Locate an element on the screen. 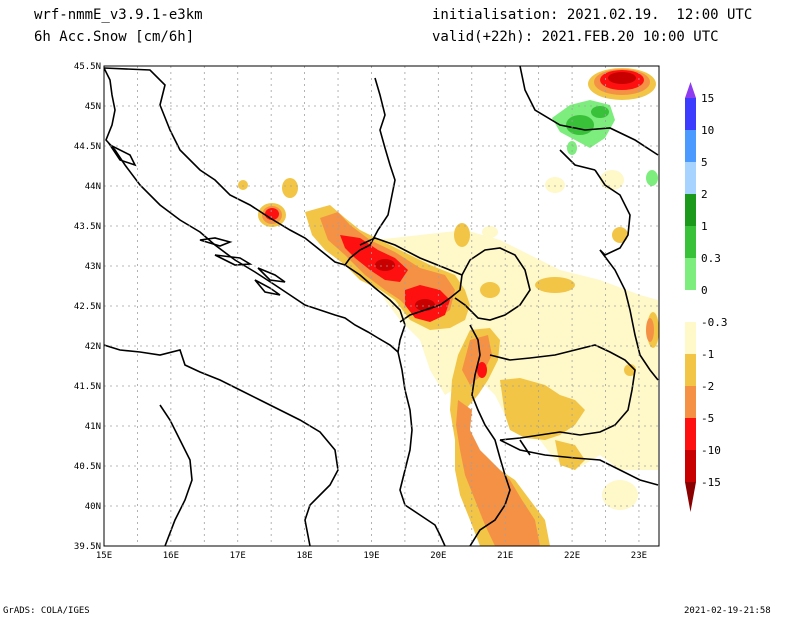 Image resolution: width=800 pixels, height=618 pixels. colorbar-label: -2 is located at coordinates (707, 386).